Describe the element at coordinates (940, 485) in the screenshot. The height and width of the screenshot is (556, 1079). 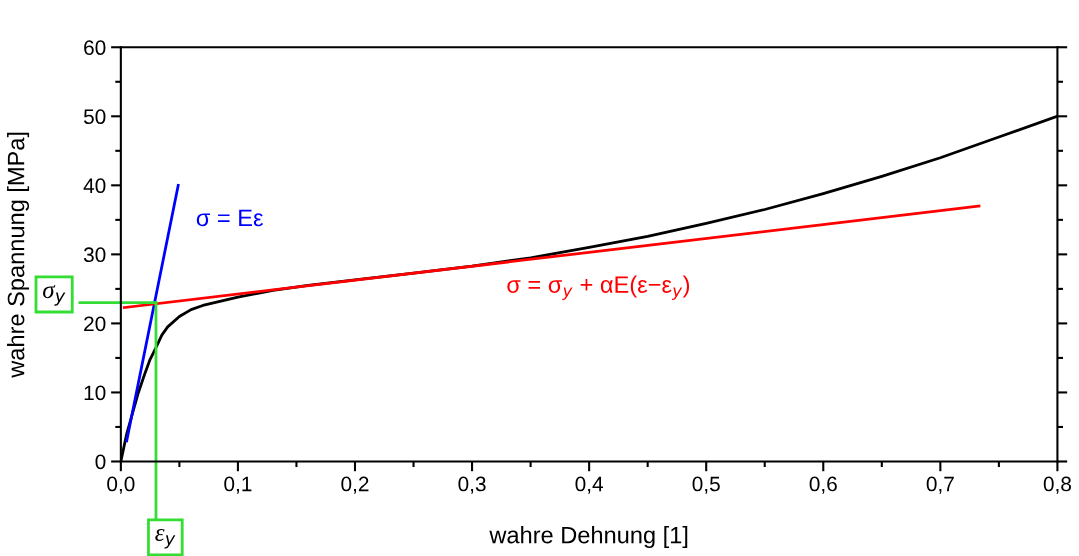
I see `x-tick-label: 0,7` at that location.